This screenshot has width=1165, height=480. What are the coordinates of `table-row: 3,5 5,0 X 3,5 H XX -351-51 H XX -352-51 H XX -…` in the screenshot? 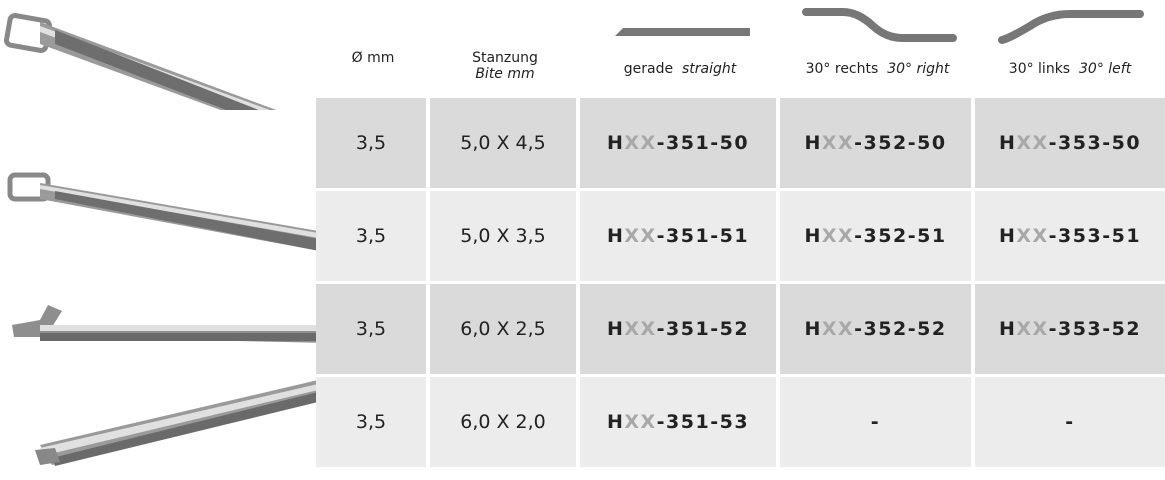 It's located at (740, 237).